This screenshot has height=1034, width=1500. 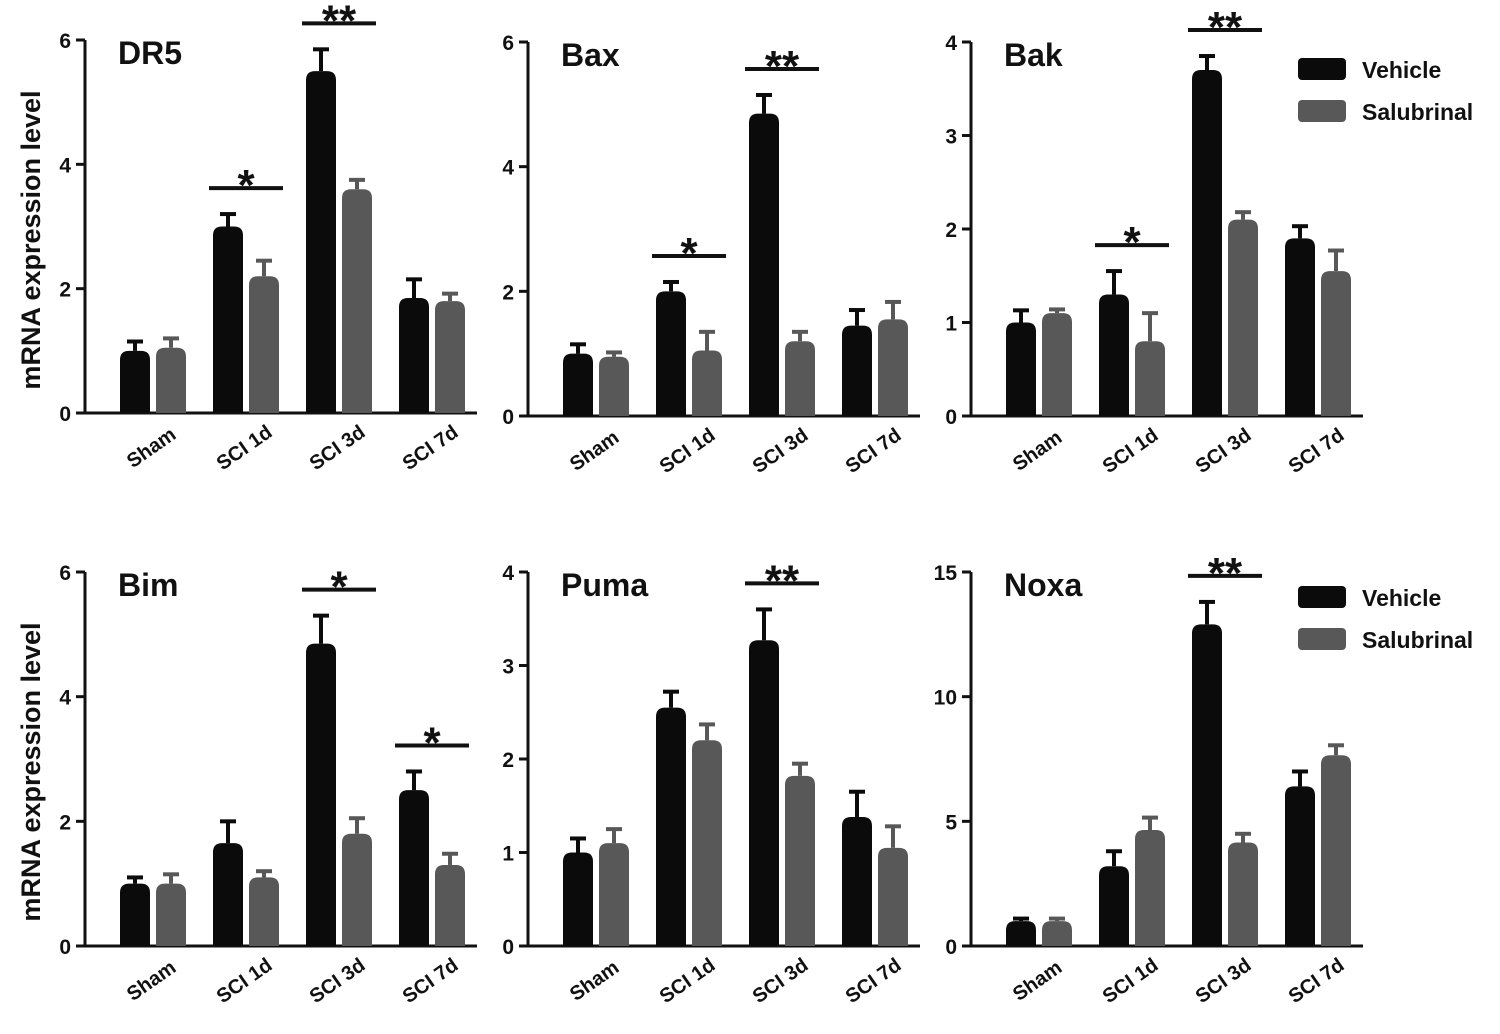 I want to click on y-axis-label-bottom: mRNA expression level, so click(x=31, y=771).